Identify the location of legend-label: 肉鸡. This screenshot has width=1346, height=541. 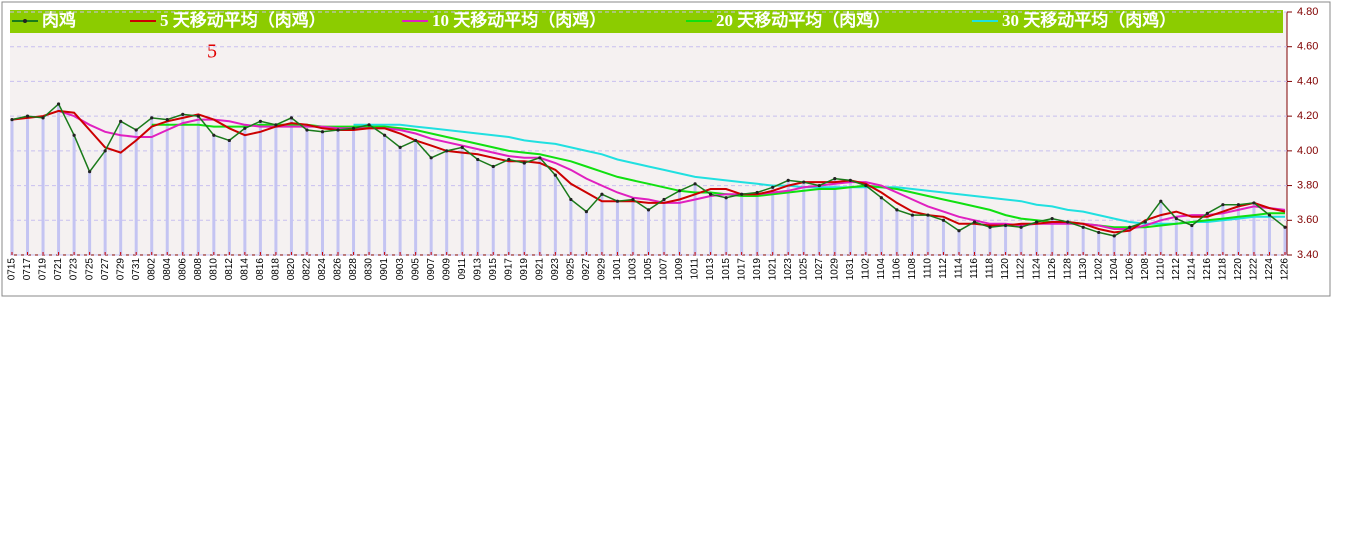
(59, 20).